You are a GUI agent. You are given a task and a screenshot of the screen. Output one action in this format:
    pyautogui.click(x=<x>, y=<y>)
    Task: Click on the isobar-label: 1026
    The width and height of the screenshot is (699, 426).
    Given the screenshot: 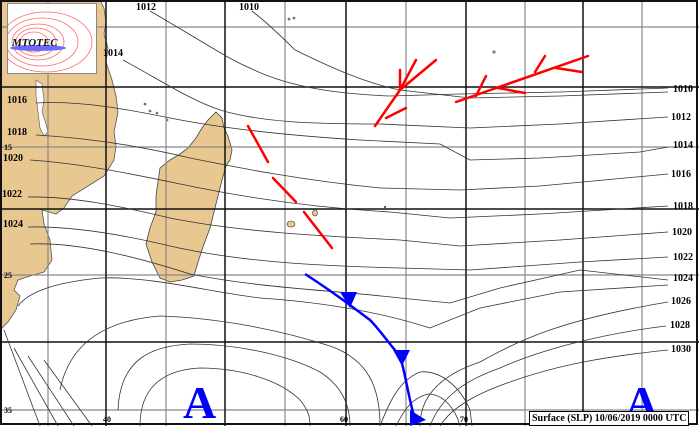 What is the action you would take?
    pyautogui.click(x=681, y=301)
    